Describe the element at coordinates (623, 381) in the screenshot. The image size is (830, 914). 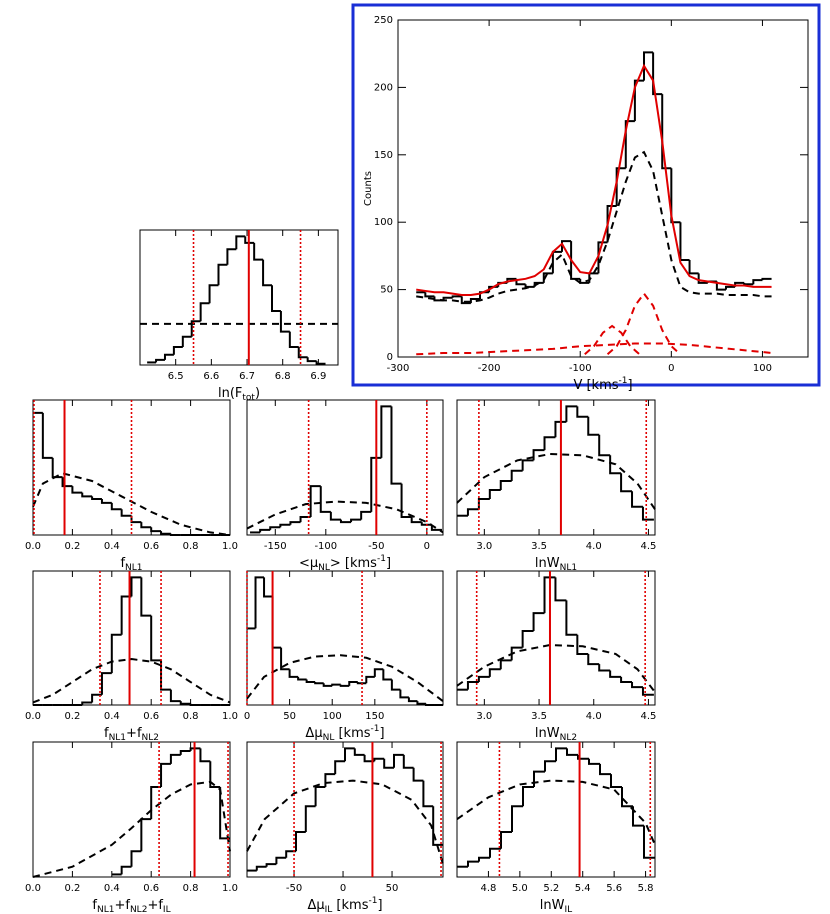
I see `x-axis-label-part: -1` at that location.